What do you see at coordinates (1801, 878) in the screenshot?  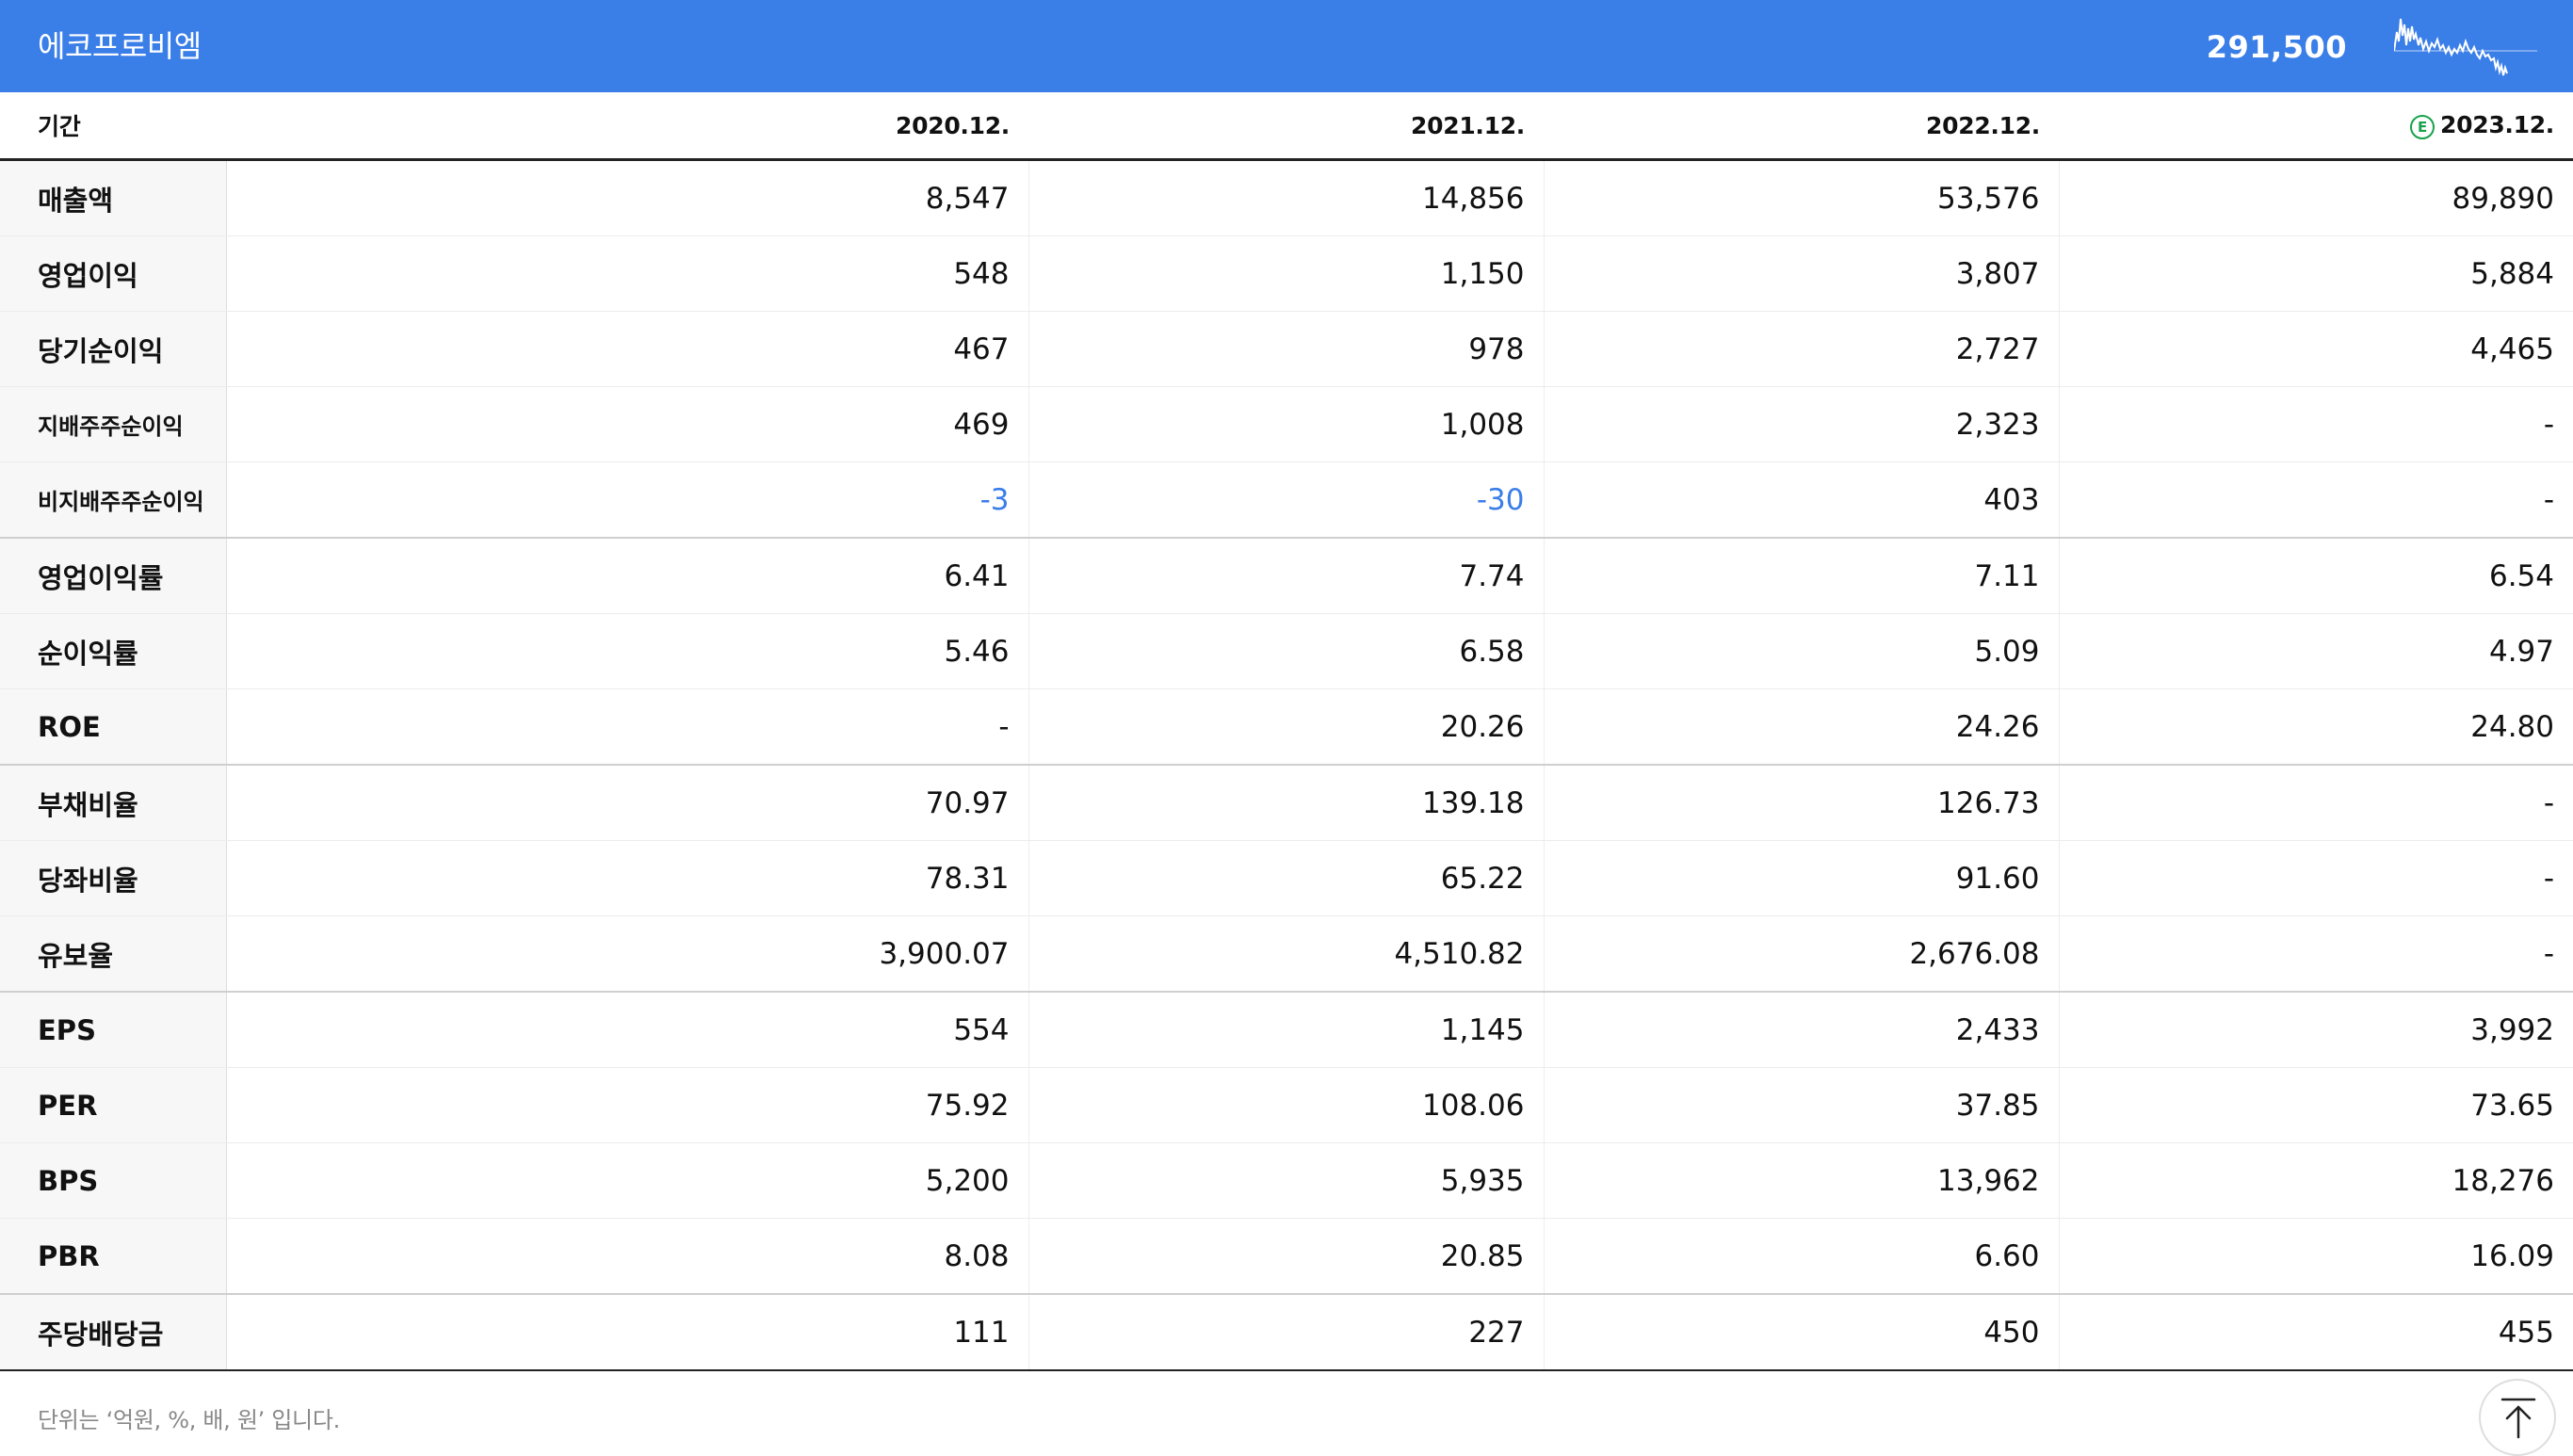 I see `table-cell: 91.60` at bounding box center [1801, 878].